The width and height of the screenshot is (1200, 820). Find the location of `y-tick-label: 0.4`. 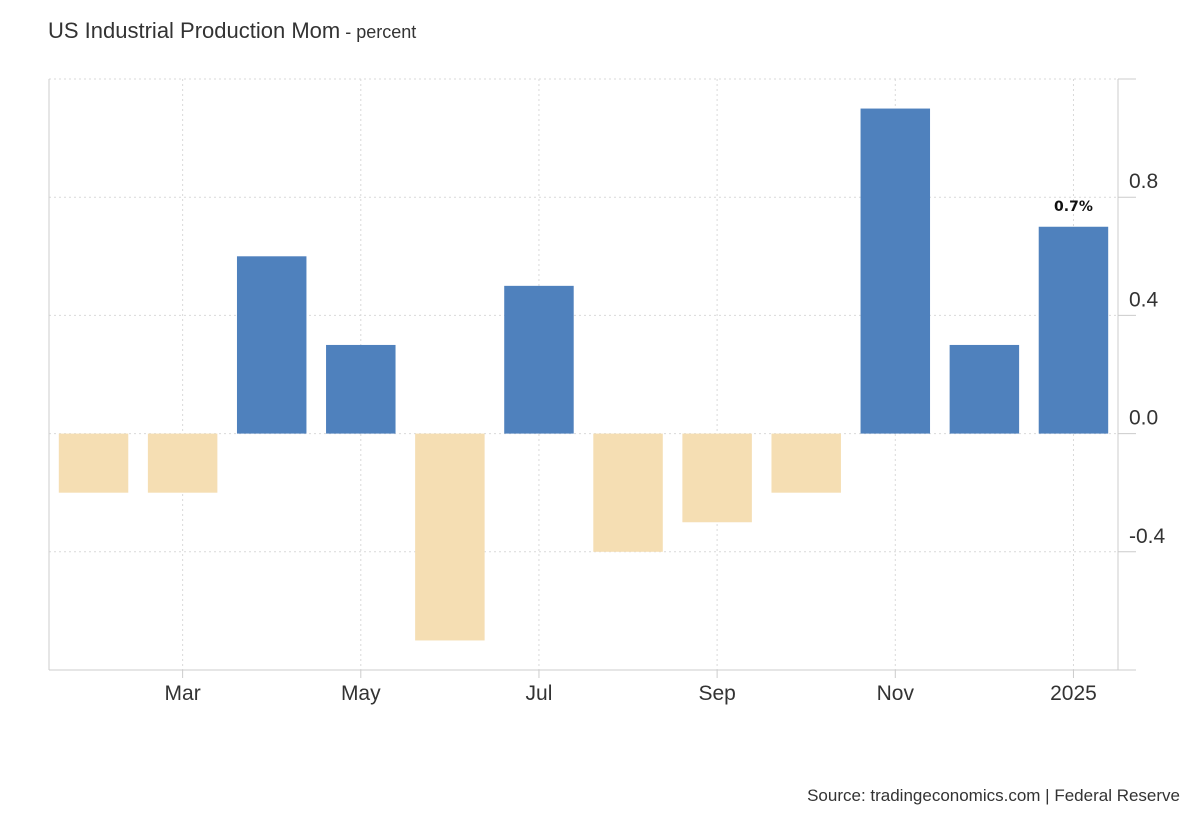

y-tick-label: 0.4 is located at coordinates (1144, 299).